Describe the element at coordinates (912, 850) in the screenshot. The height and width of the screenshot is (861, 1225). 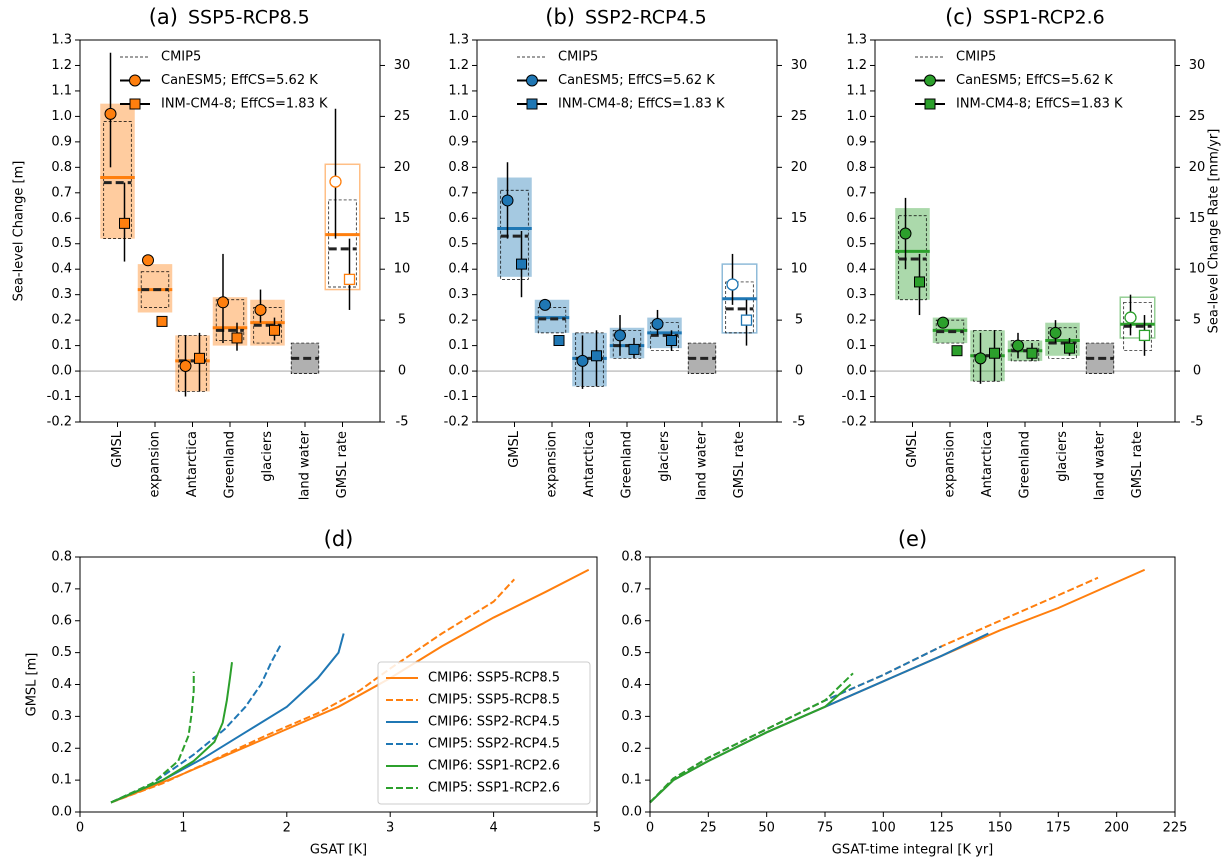
I see `x-axis-label: GSAT-time integral [K yr]` at that location.